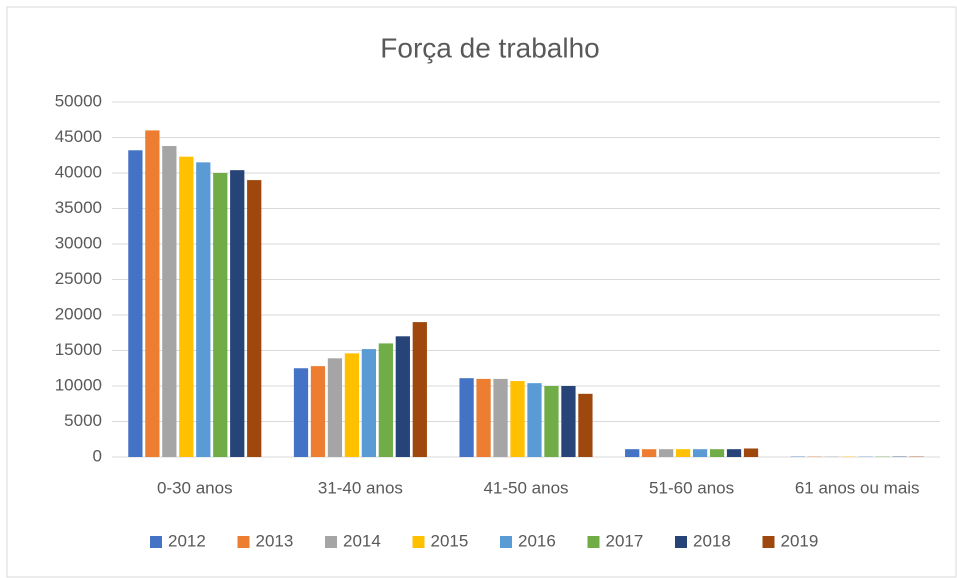  I want to click on y-tick-label: 25000, so click(78, 278).